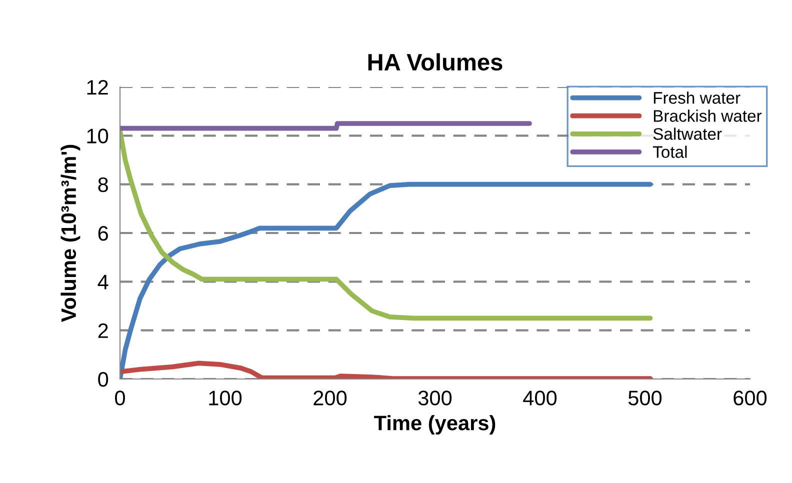 The width and height of the screenshot is (792, 483). Describe the element at coordinates (103, 184) in the screenshot. I see `y-tick-label: 8` at that location.